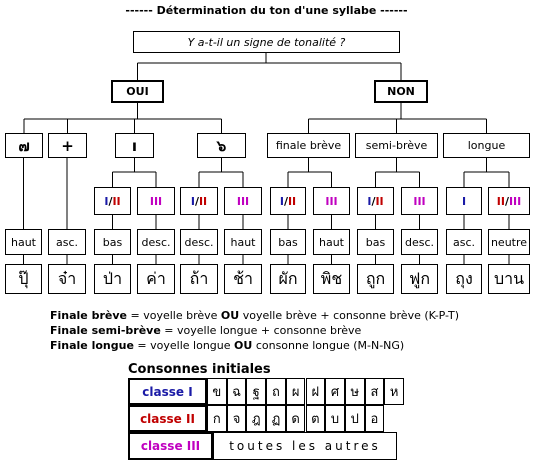 This screenshot has height=467, width=533. Describe the element at coordinates (217, 391) in the screenshot. I see `letter-cell: ข` at that location.